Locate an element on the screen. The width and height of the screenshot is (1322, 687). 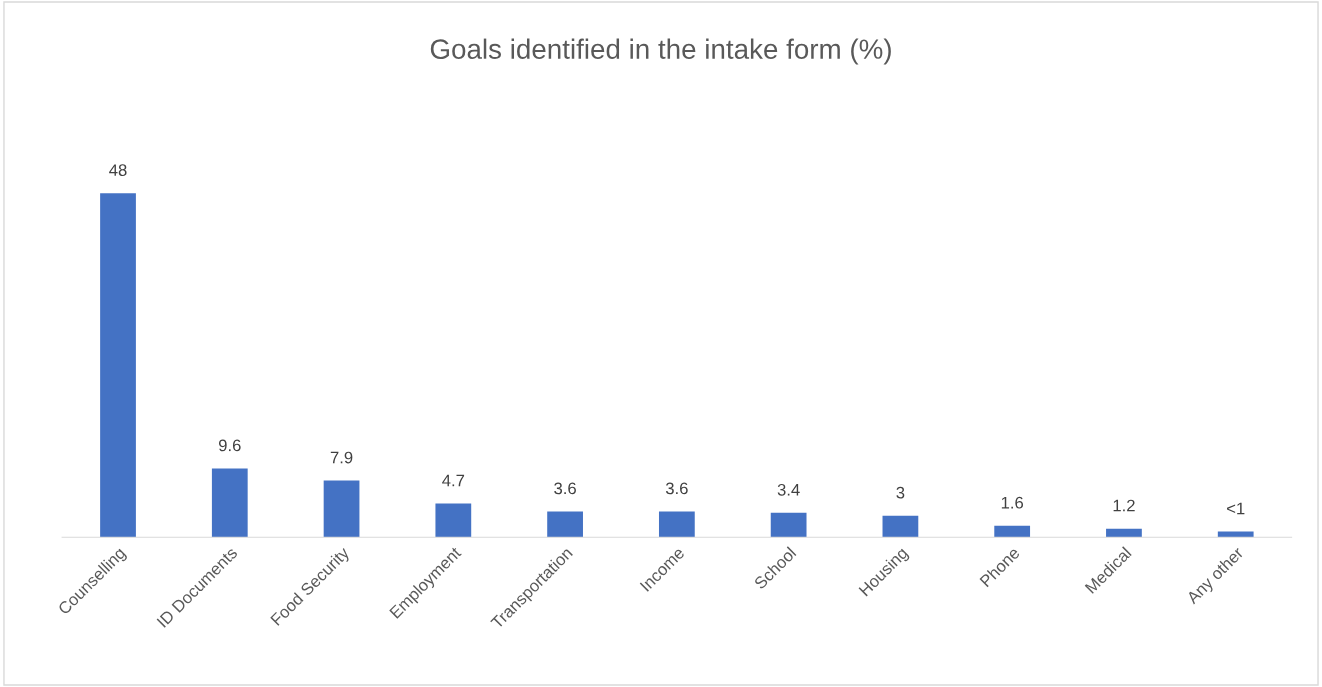
data-label: 1.6 is located at coordinates (1012, 502).